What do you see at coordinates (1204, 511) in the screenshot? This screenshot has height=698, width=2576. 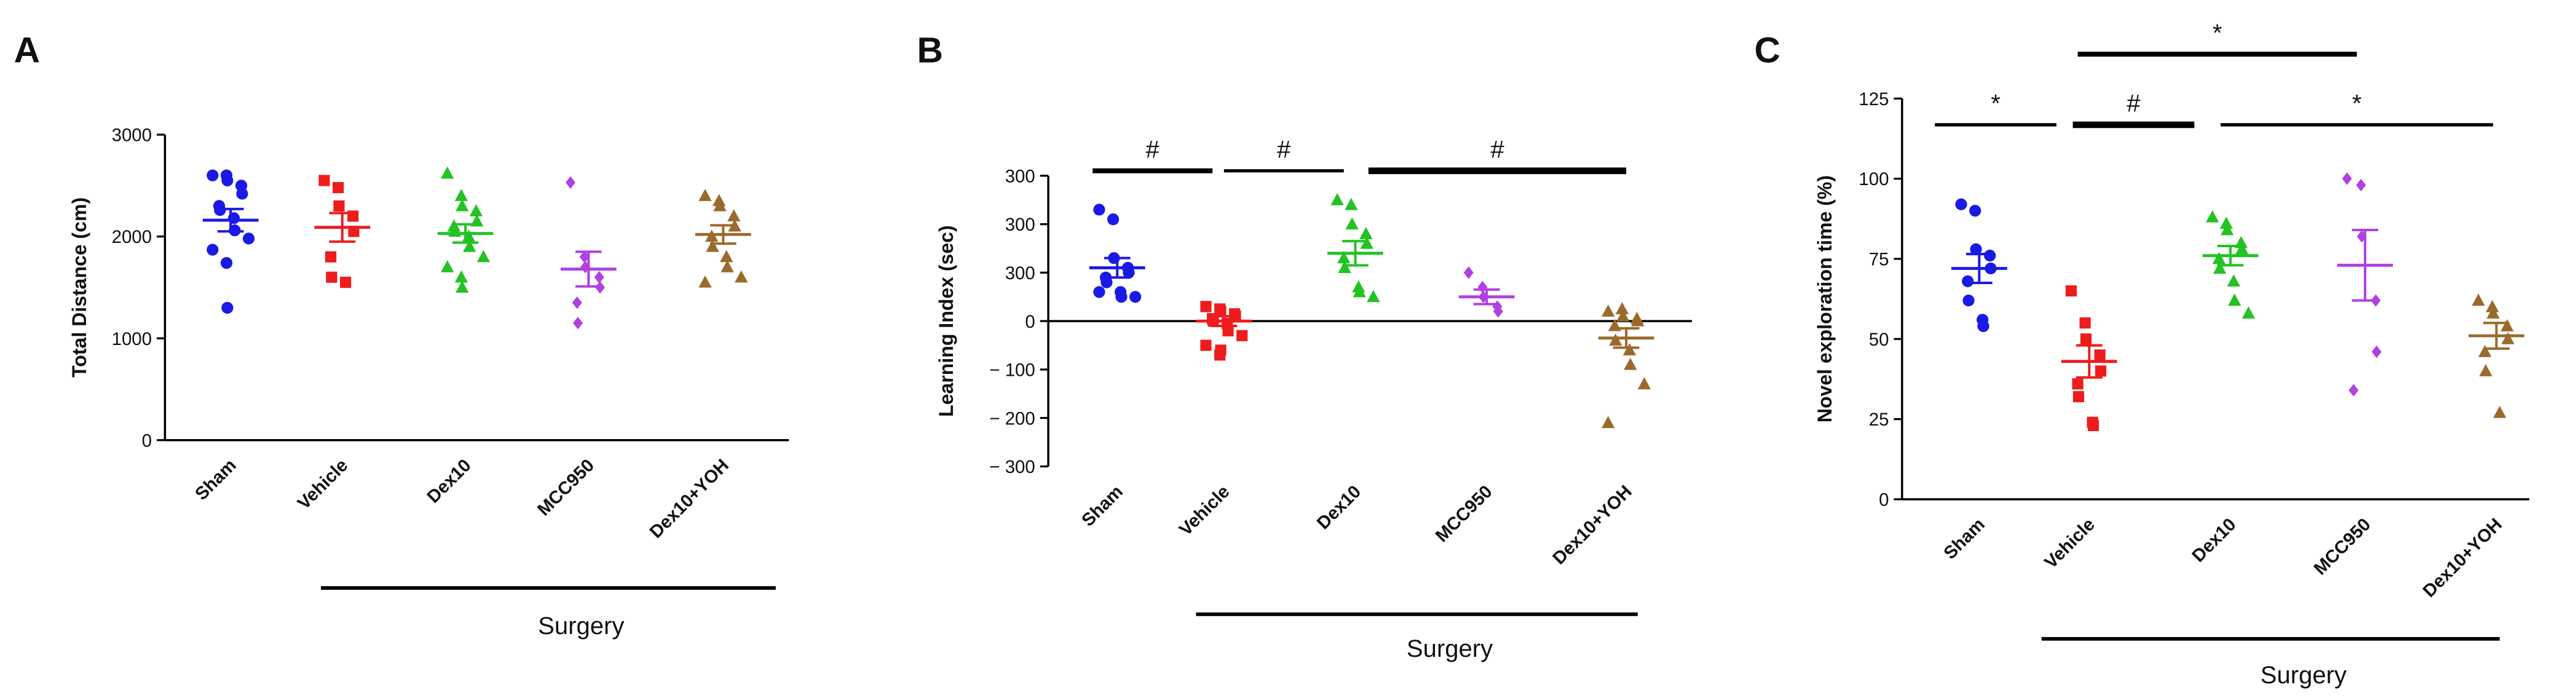 I see `x-tick-label: Vehicle` at bounding box center [1204, 511].